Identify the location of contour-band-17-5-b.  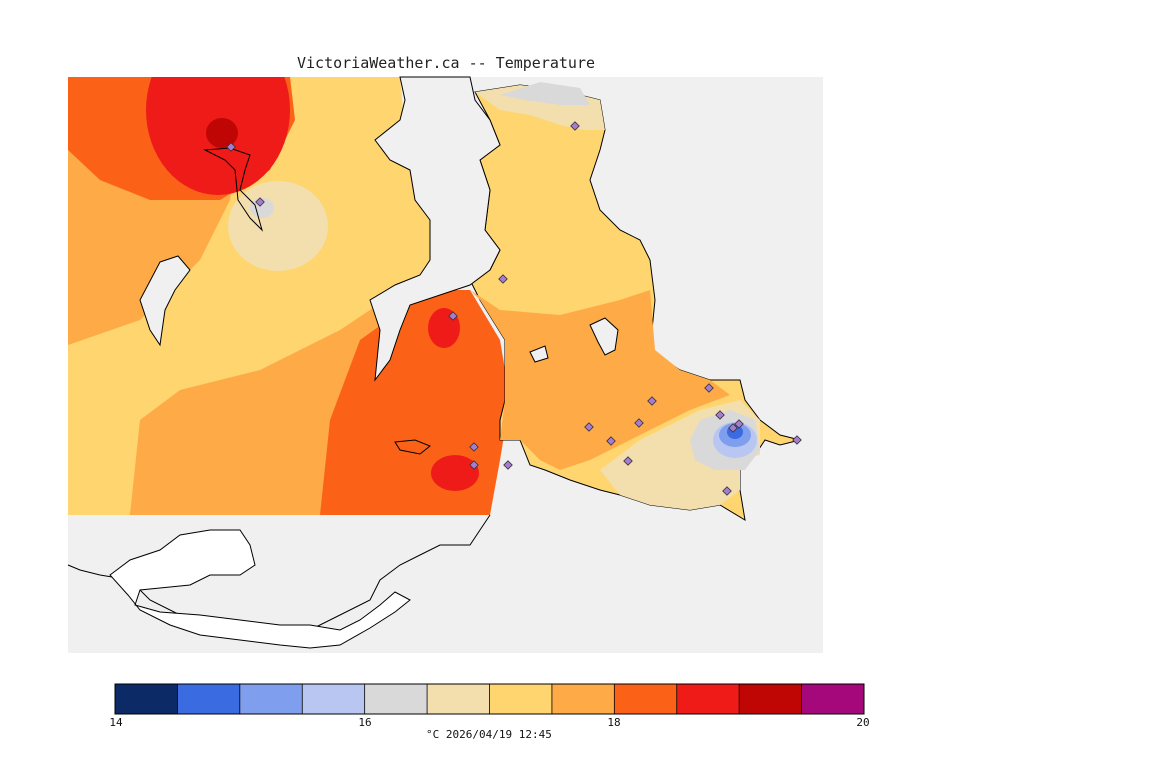
(245, 417).